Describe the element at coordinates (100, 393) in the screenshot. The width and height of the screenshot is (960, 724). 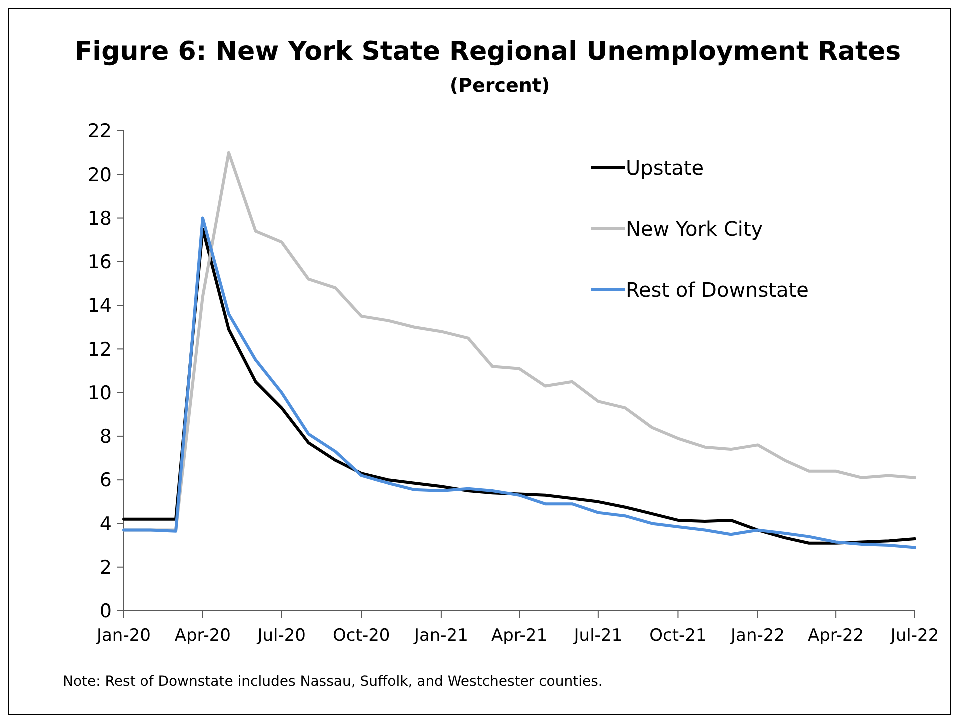
I see `y-tick-label: 10` at that location.